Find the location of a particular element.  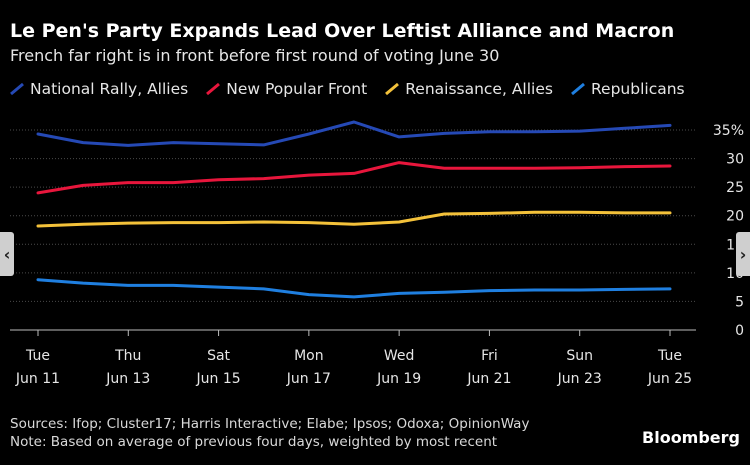

legend-item-republicans: Republicans is located at coordinates (628, 89).